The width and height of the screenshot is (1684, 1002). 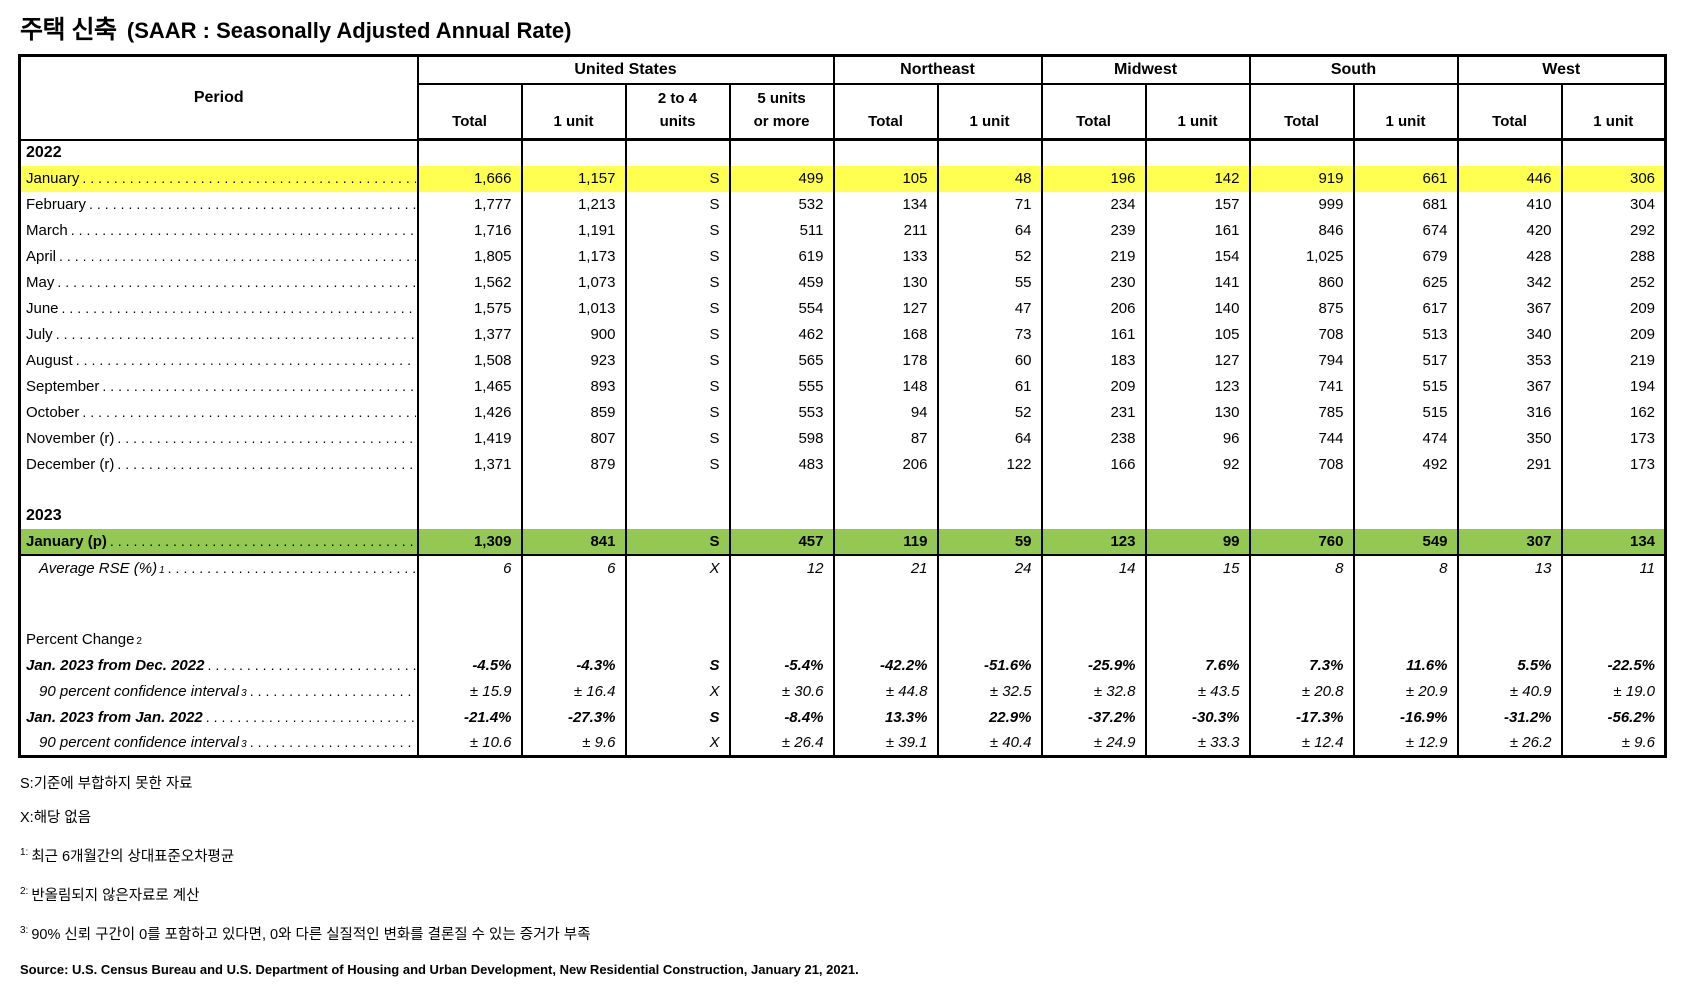 What do you see at coordinates (1093, 282) in the screenshot?
I see `value-cell: 230` at bounding box center [1093, 282].